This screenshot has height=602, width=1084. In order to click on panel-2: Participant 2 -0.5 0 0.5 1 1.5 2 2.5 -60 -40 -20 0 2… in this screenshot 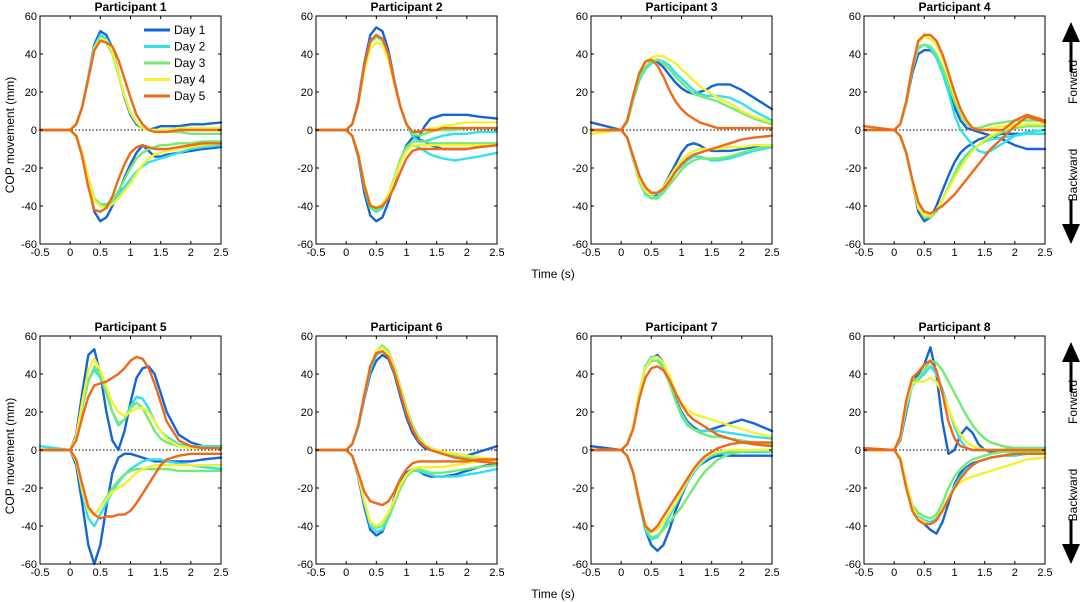, I will do `click(401, 129)`.